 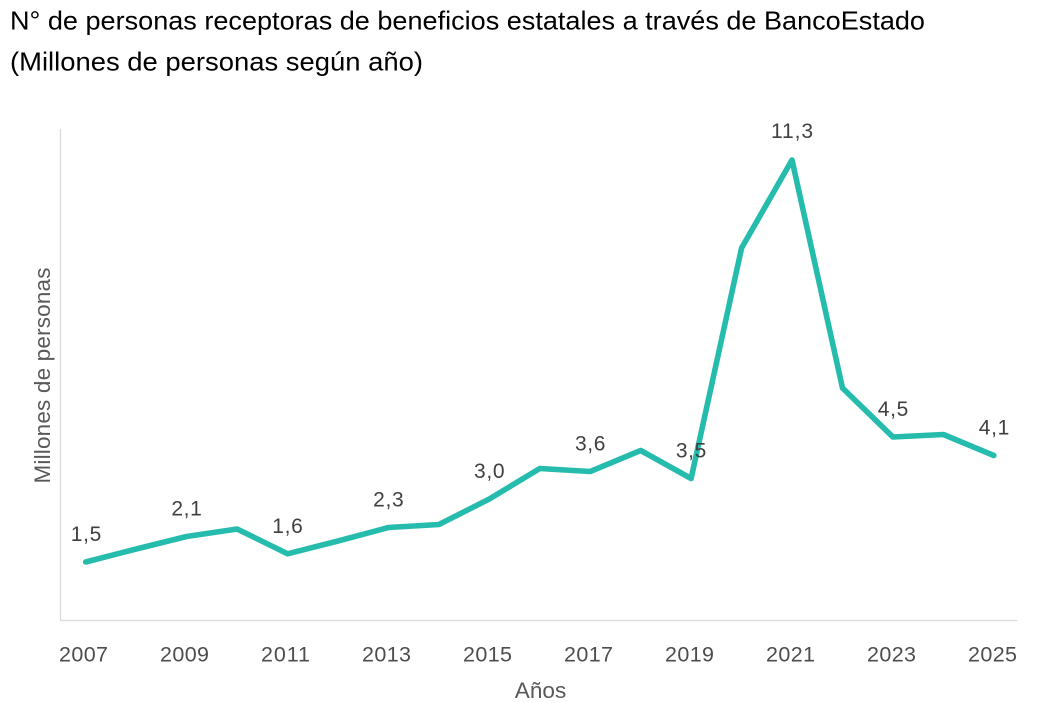 What do you see at coordinates (691, 451) in the screenshot?
I see `svg-text: 3,5` at bounding box center [691, 451].